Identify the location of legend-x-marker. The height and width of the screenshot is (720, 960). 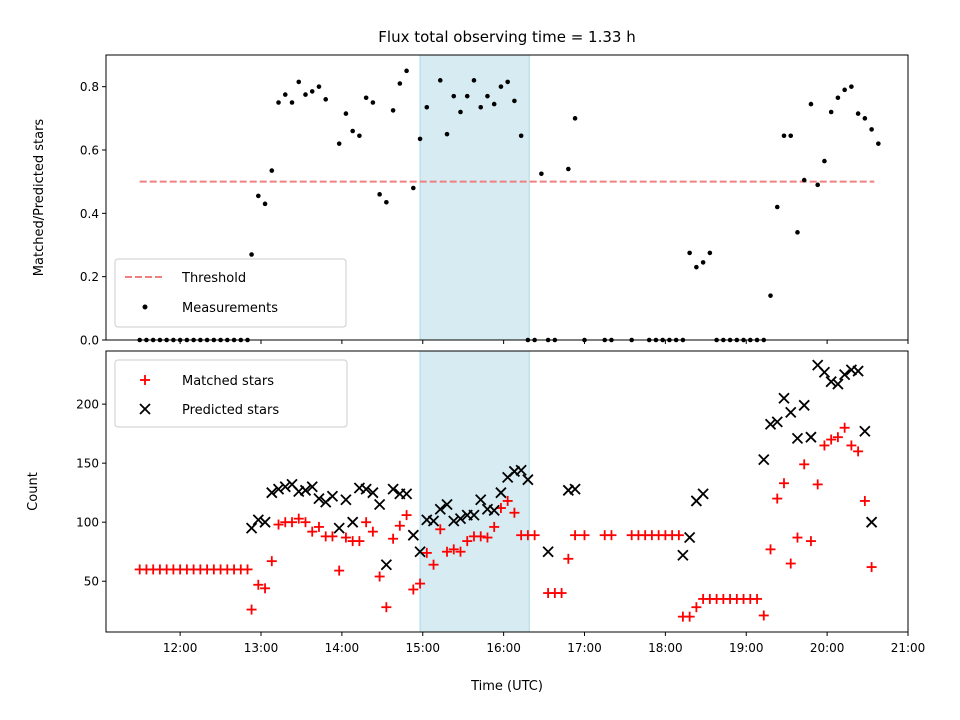
(145, 409).